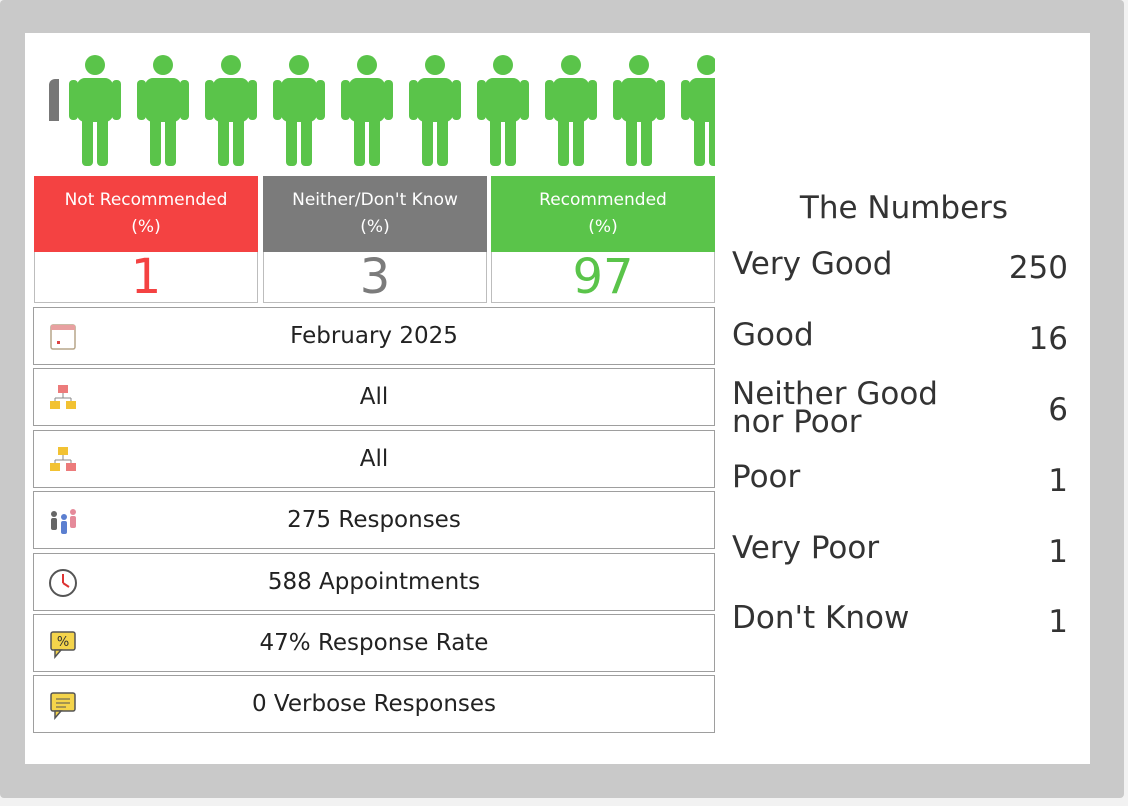 This screenshot has height=806, width=1128. What do you see at coordinates (63, 337) in the screenshot?
I see `calendar-icon` at bounding box center [63, 337].